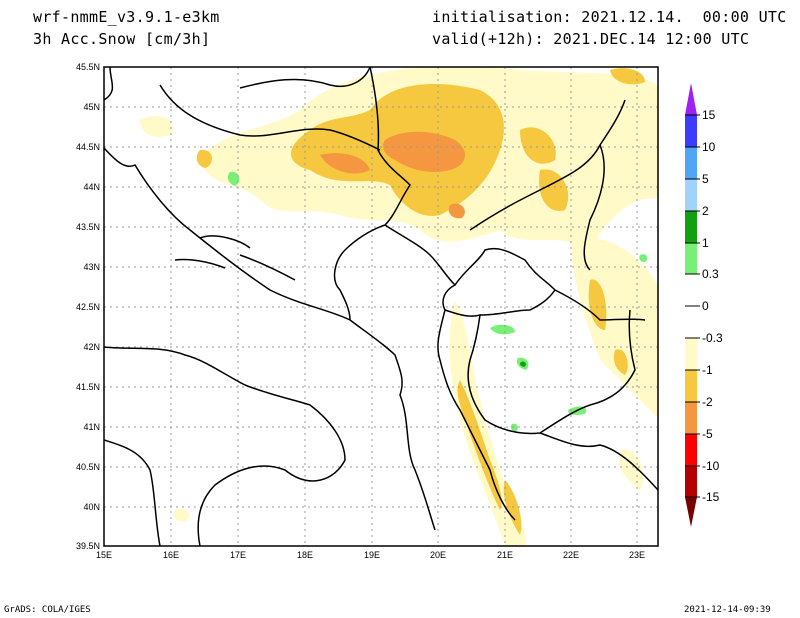 This screenshot has height=618, width=800. I want to click on lon-axis: 15E 16E 17E 18E 19E 20E 21E 22E 23E, so click(370, 555).